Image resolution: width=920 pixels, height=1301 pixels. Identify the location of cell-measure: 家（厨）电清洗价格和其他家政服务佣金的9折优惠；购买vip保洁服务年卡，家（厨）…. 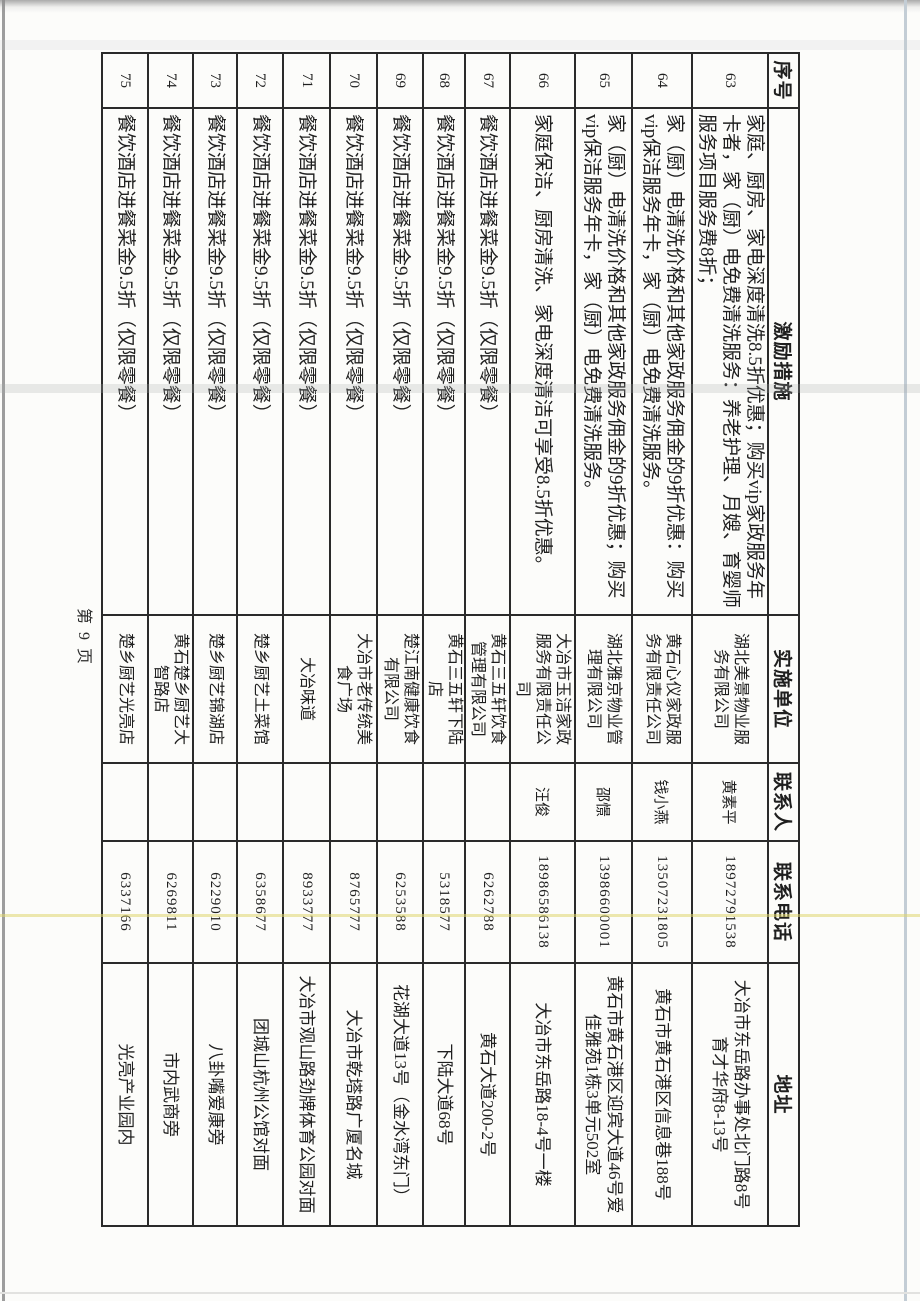
(603, 361).